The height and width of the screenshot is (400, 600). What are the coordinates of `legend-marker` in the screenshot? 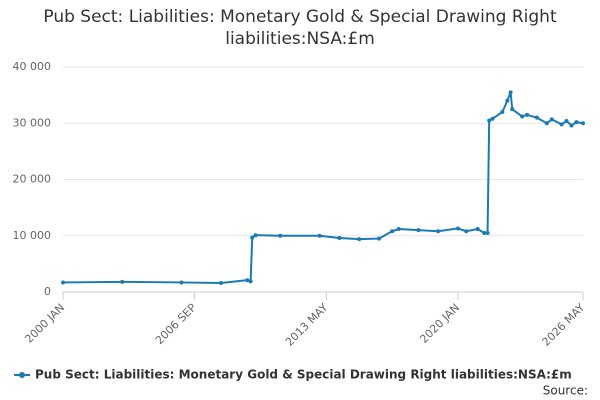 It's located at (22, 375).